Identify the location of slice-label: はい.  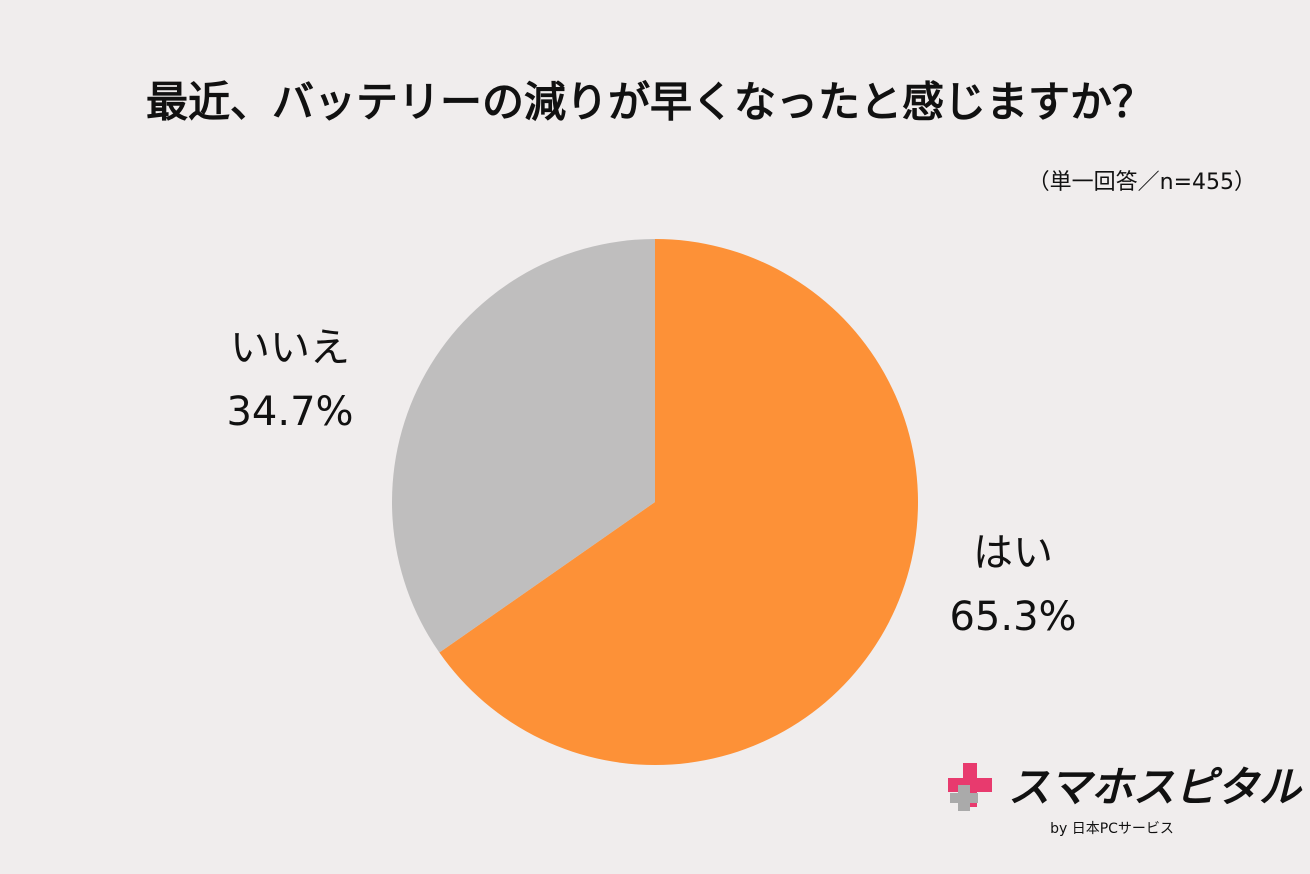
(1013, 553).